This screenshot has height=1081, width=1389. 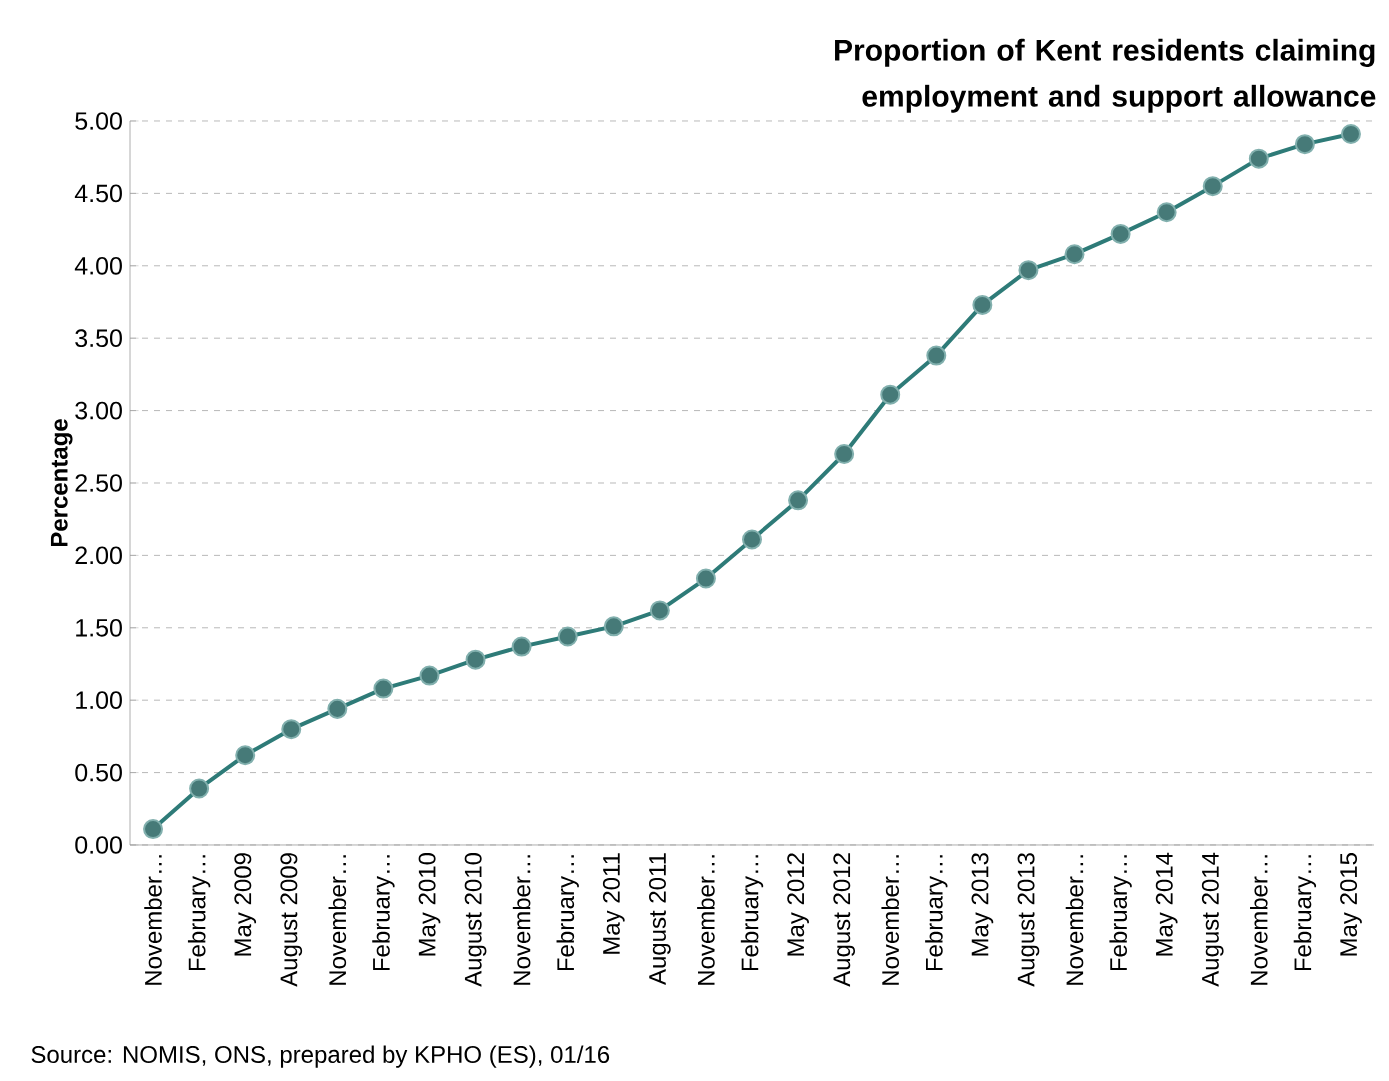 What do you see at coordinates (1351, 904) in the screenshot?
I see `x-tick-label: May 2015` at bounding box center [1351, 904].